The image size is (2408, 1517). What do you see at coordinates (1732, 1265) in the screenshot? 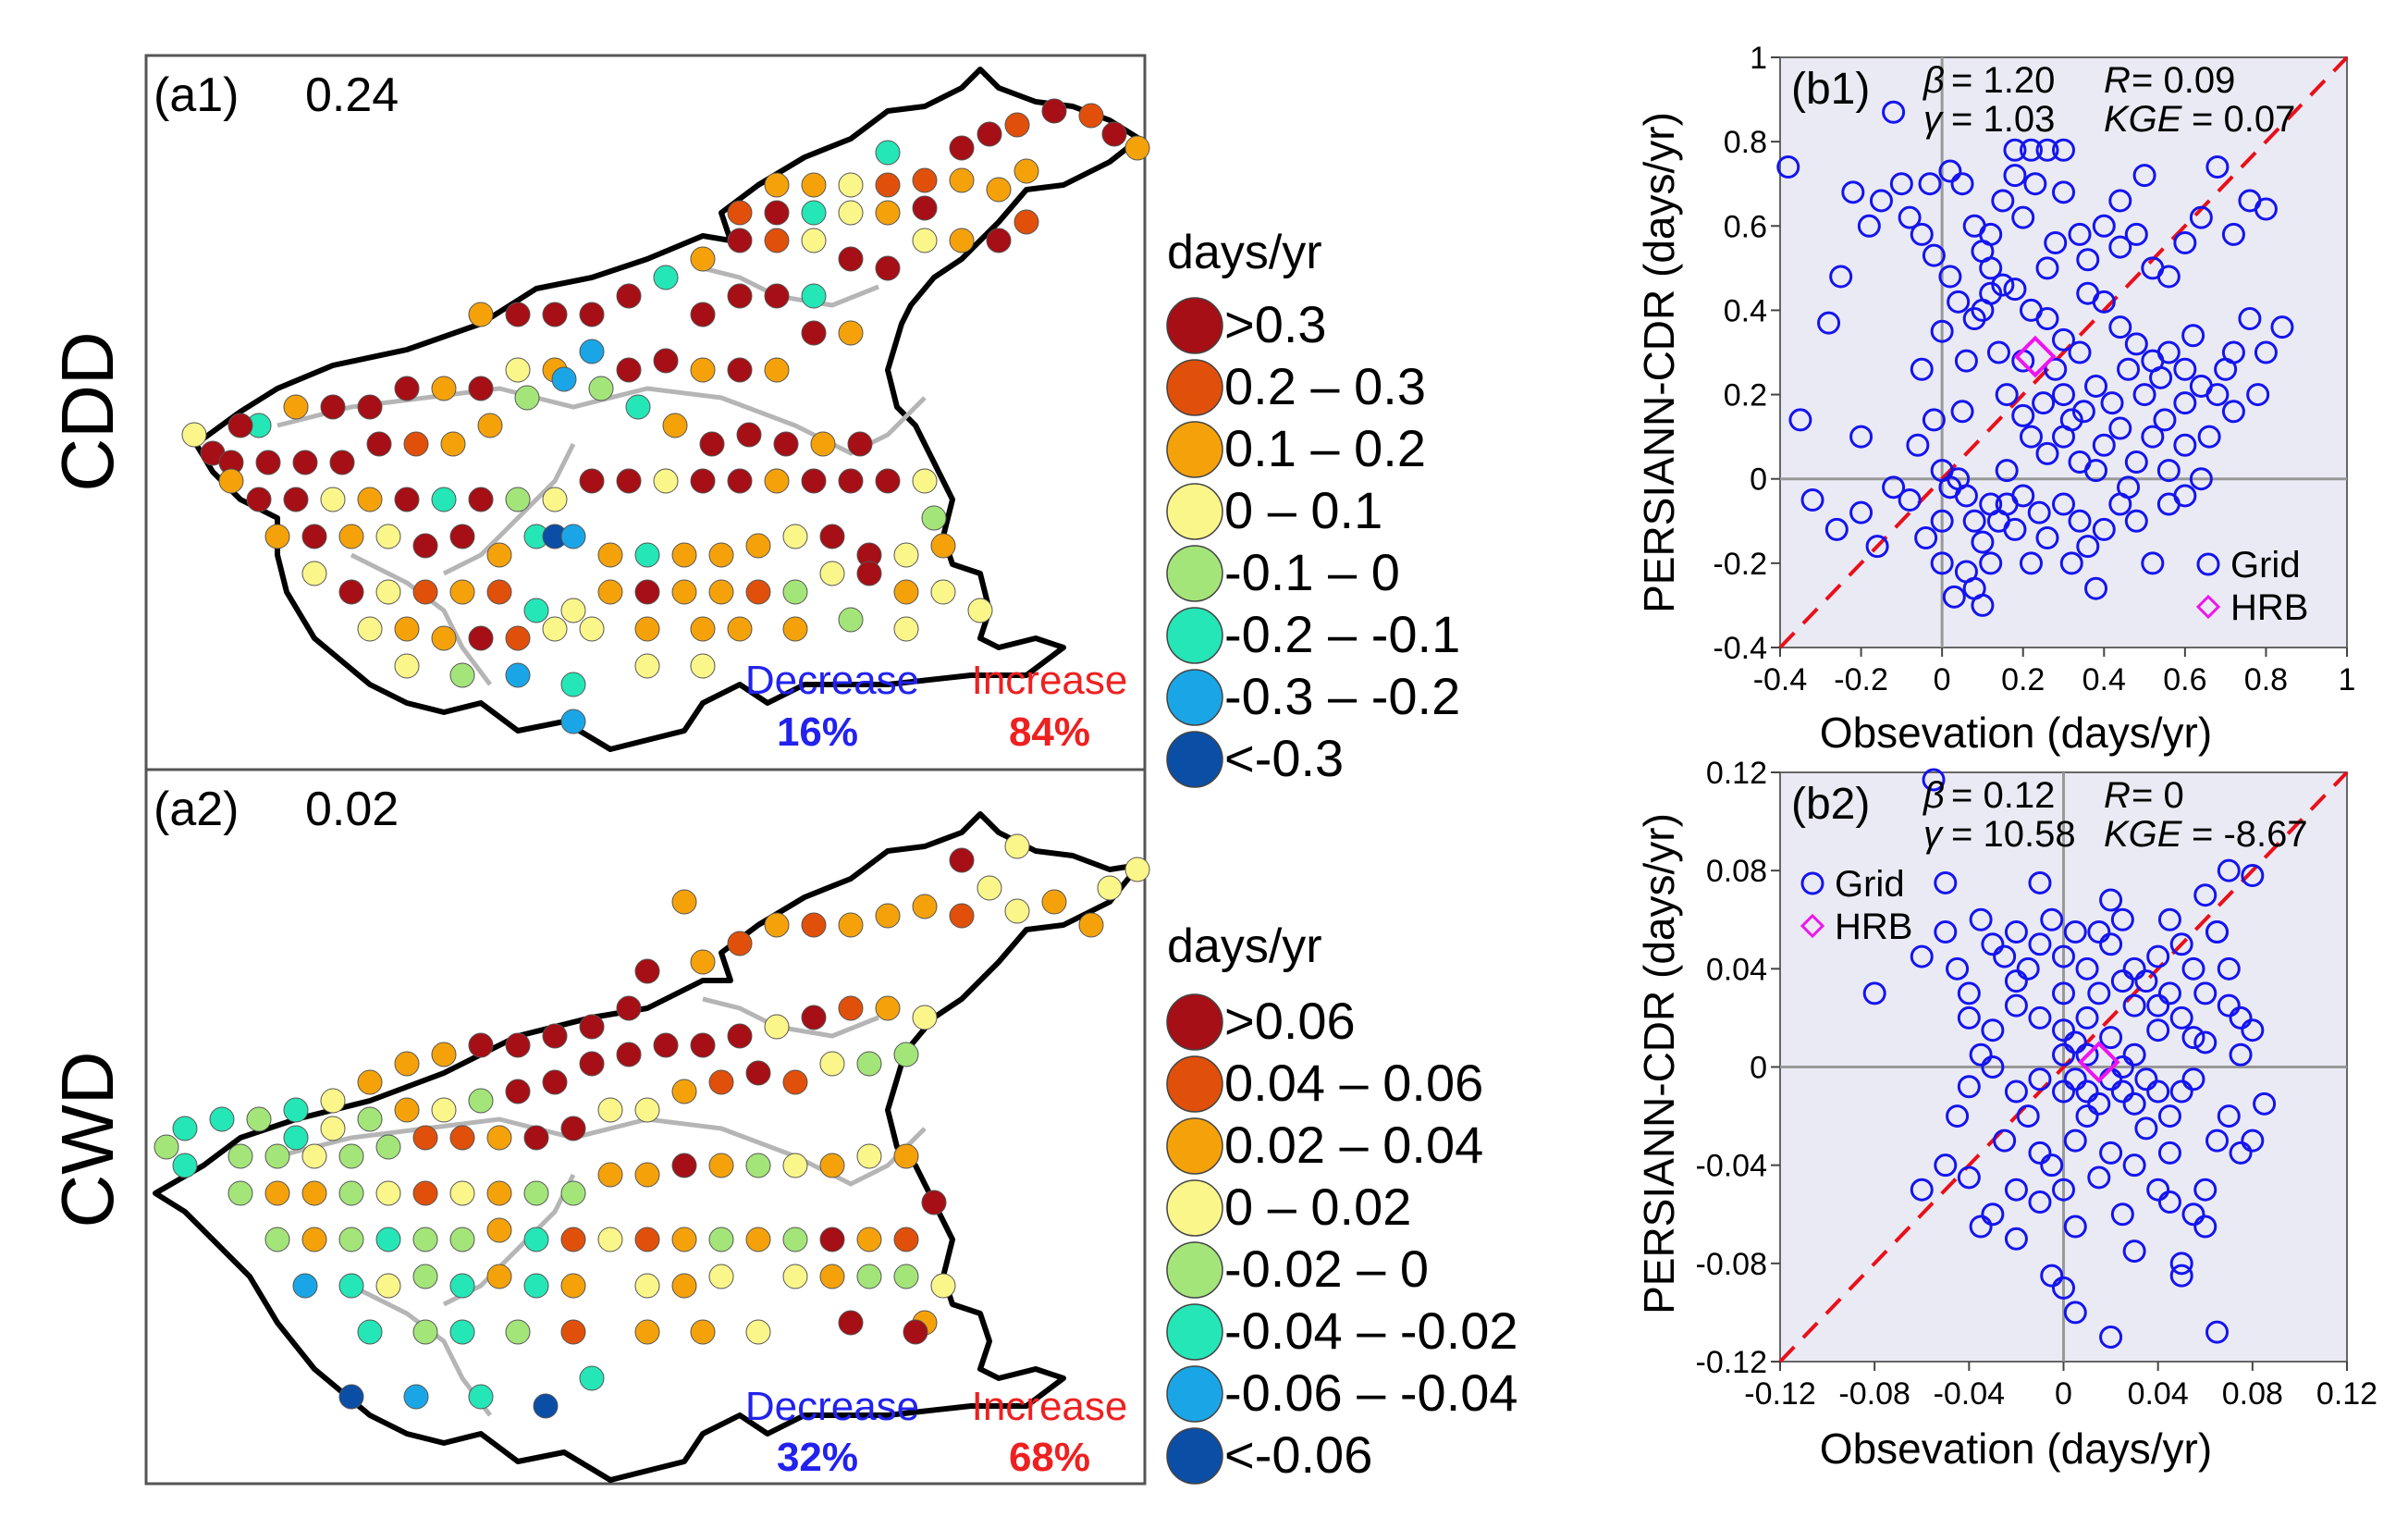
I see `scatter-b2-ytick-label: -0.08` at bounding box center [1732, 1265].